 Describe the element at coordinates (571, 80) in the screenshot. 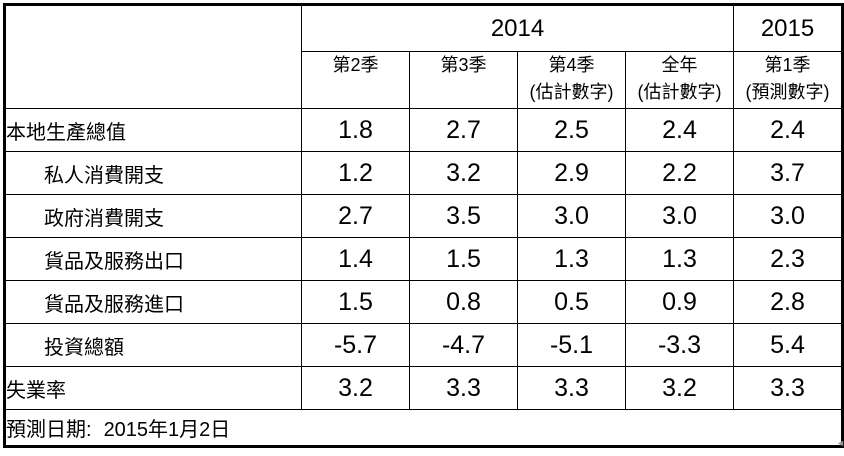

I see `quarter-header-q4: 第4季 (估計數字)` at that location.